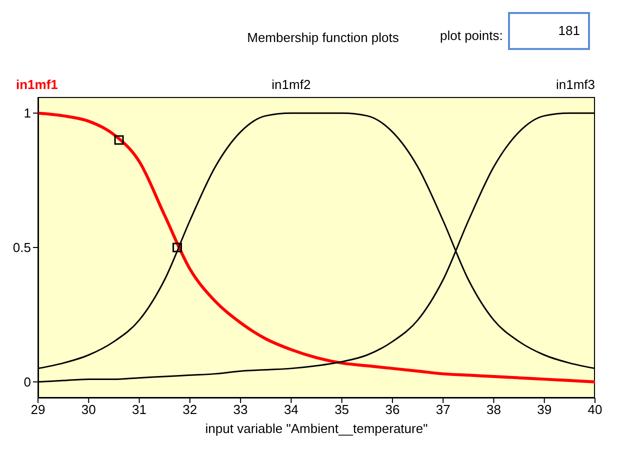 This screenshot has height=463, width=617. Describe the element at coordinates (595, 410) in the screenshot. I see `x-tick-label: 40` at that location.